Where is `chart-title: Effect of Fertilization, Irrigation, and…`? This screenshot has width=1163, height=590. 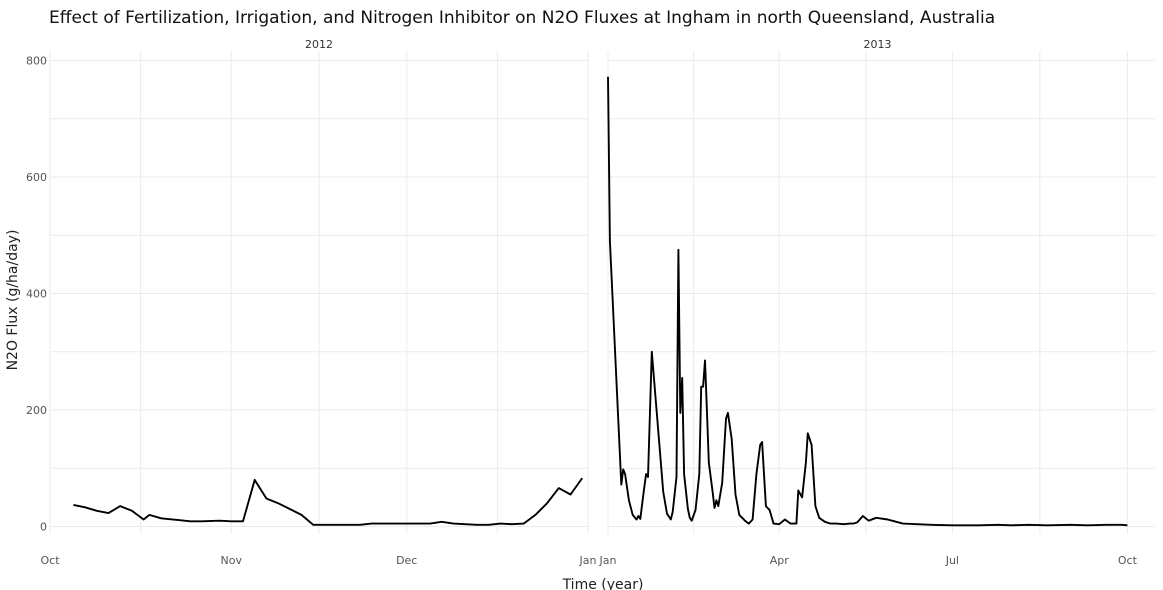
chart-title: Effect of Fertilization, Irrigation, and… is located at coordinates (522, 18).